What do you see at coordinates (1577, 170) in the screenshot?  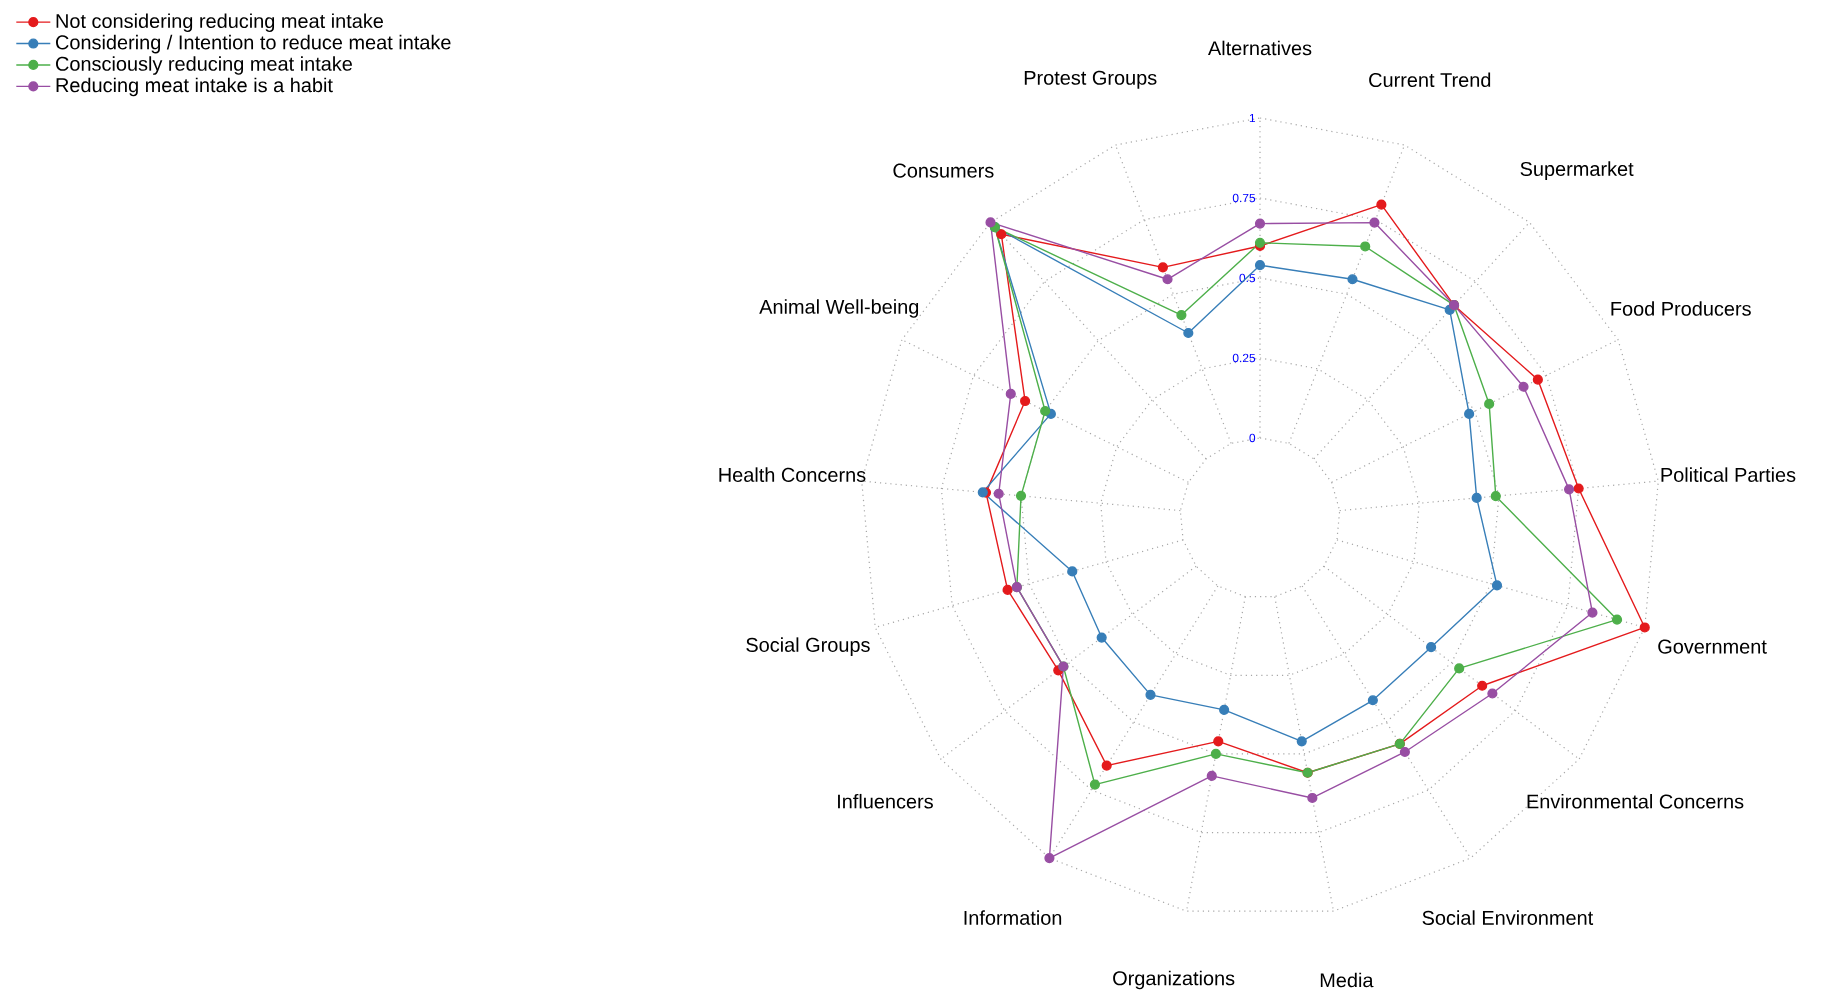 I see `spoke-label: Supermarket` at bounding box center [1577, 170].